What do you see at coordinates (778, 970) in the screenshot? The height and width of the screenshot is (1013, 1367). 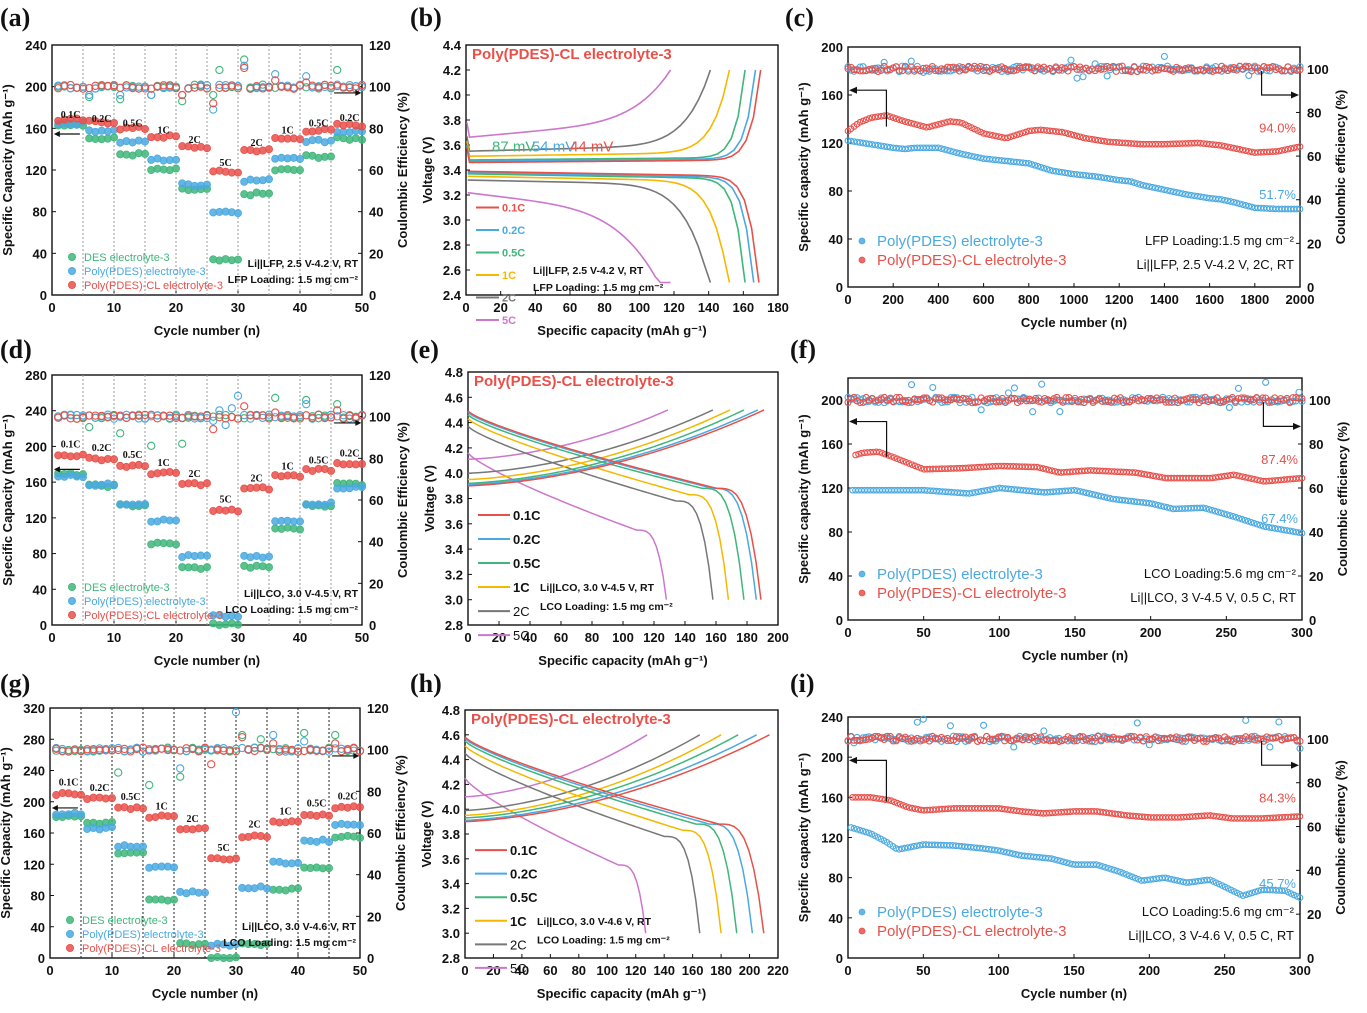 I see `x-tick-label: 220` at bounding box center [778, 970].